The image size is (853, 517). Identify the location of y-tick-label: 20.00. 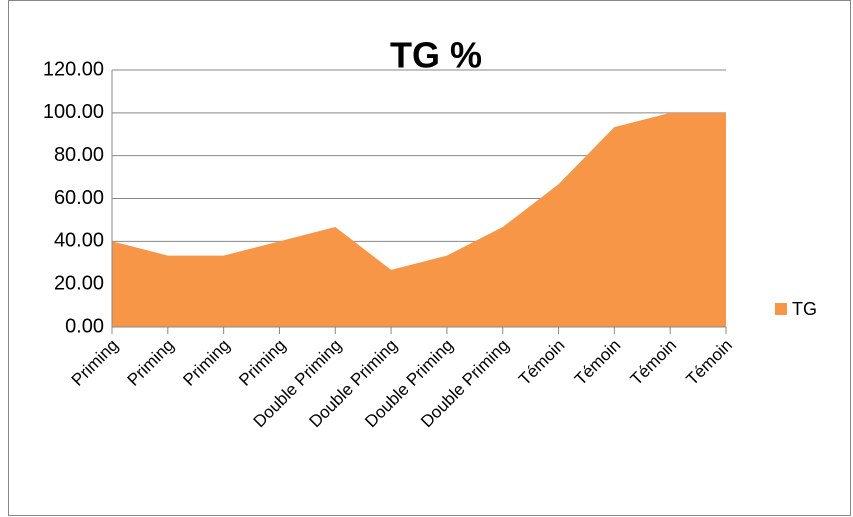
(79, 283).